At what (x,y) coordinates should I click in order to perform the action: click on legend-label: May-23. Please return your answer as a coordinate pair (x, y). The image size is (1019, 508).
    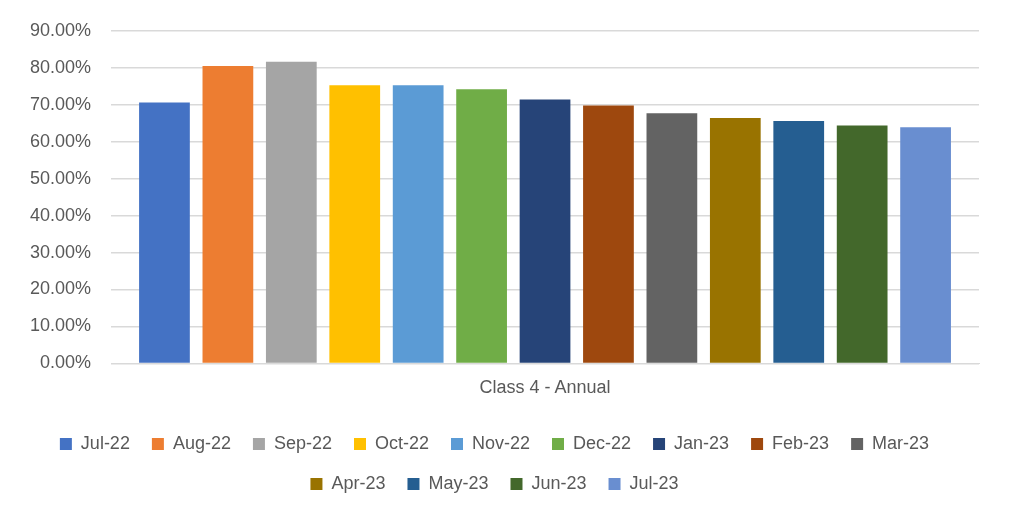
    Looking at the image, I should click on (458, 482).